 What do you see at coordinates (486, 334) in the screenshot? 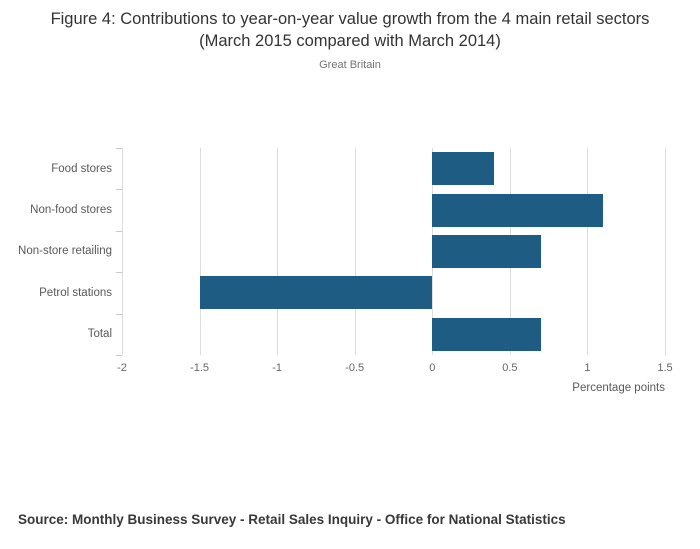
I see `bar-total` at bounding box center [486, 334].